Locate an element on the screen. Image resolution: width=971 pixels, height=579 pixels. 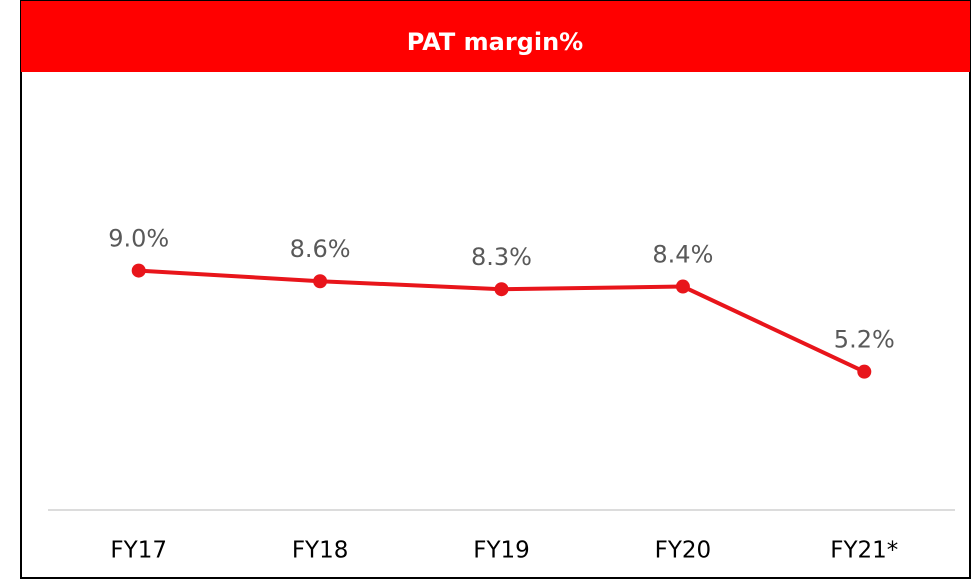
value-label: 9.0% is located at coordinates (138, 239).